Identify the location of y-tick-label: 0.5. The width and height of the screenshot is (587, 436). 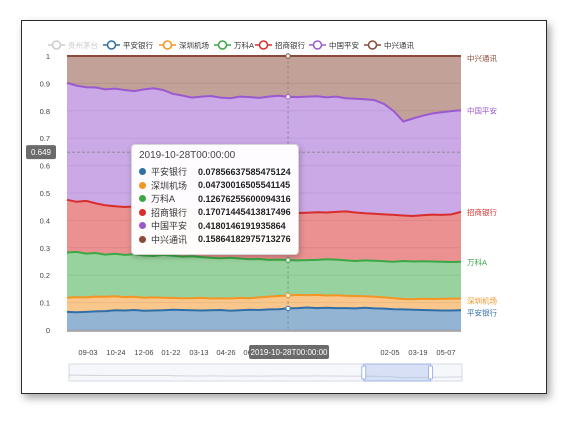
(45, 193).